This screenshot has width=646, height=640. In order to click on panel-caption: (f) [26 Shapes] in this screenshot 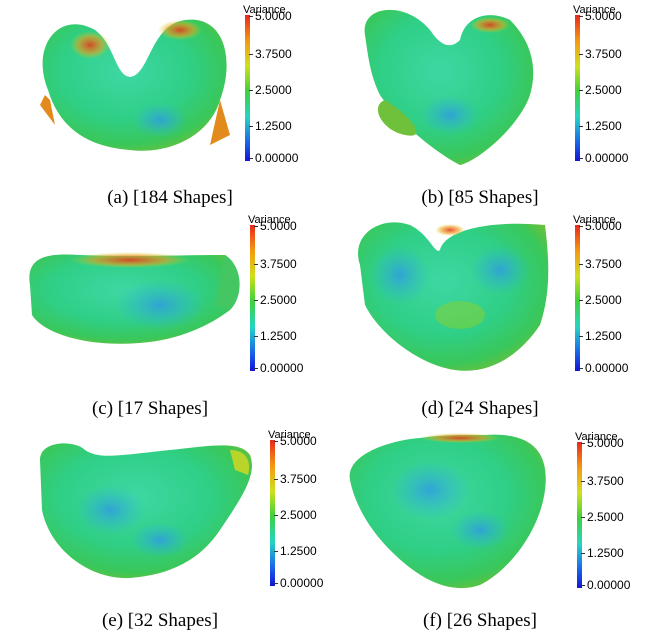, I will do `click(480, 620)`.